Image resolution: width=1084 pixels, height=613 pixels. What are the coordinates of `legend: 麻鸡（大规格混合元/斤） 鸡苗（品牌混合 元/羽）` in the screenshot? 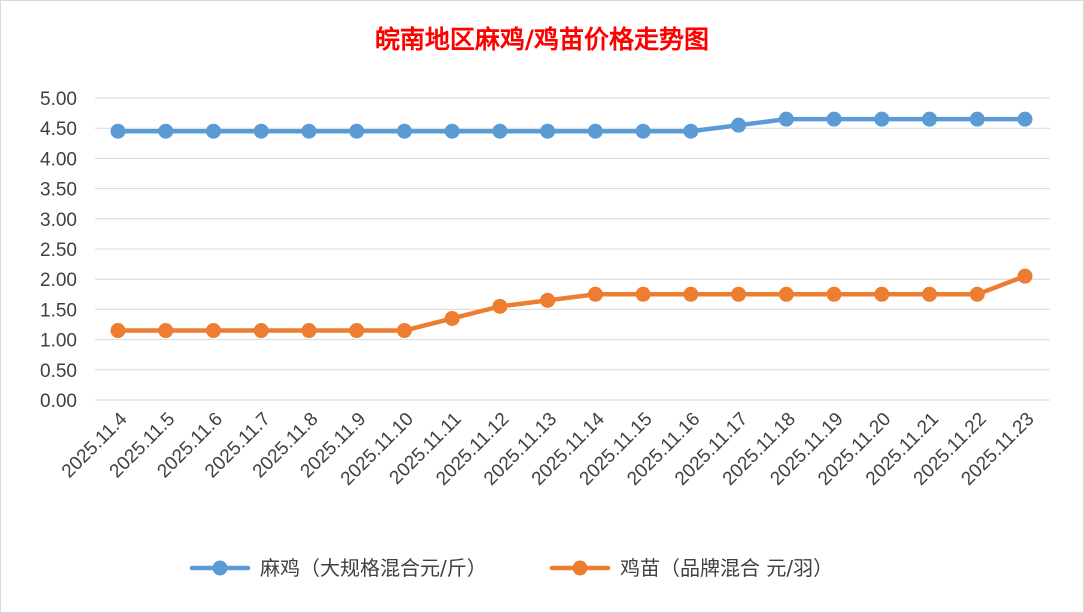 It's located at (511, 568).